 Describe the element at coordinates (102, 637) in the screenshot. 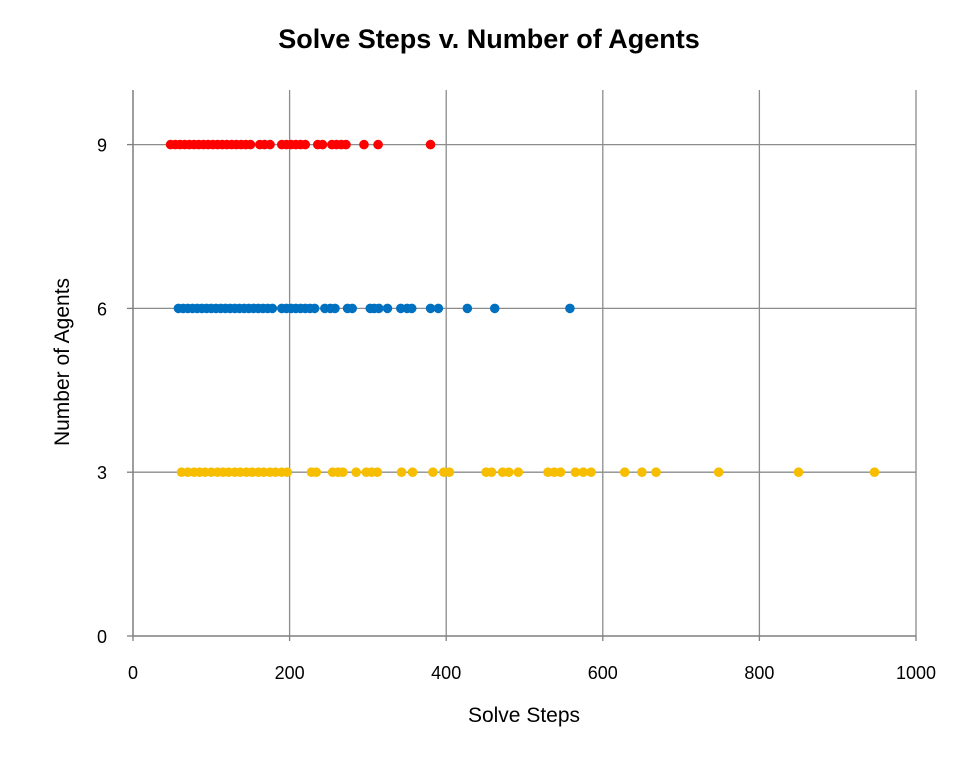

I see `y-tick-label: 0` at that location.